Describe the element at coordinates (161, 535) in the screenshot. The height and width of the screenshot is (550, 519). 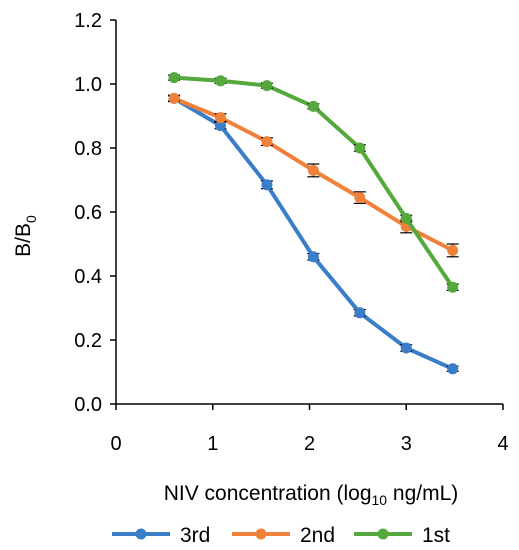
I see `legend-item-3rd: 3rd` at that location.